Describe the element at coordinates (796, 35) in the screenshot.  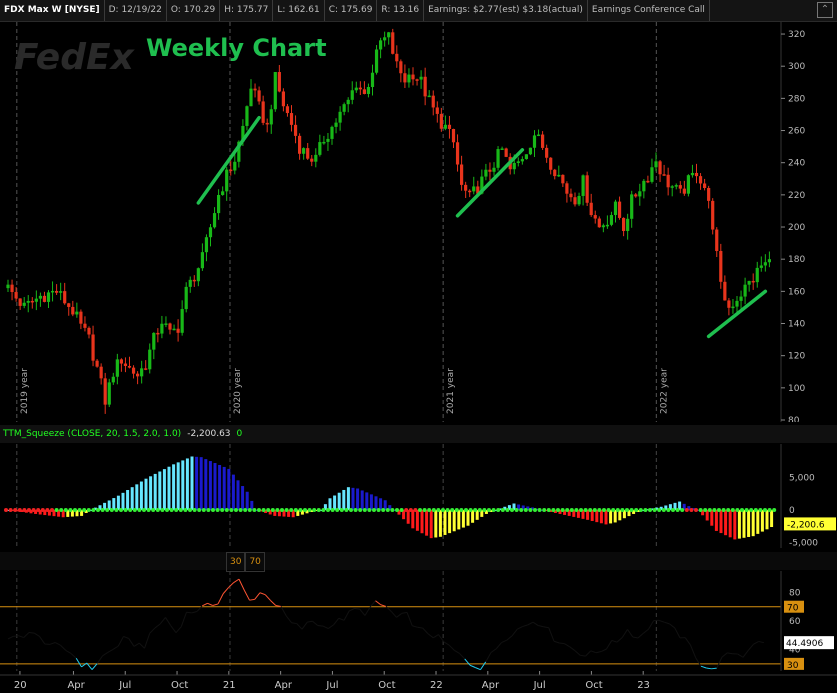
I see `price-tick-label: 320` at that location.